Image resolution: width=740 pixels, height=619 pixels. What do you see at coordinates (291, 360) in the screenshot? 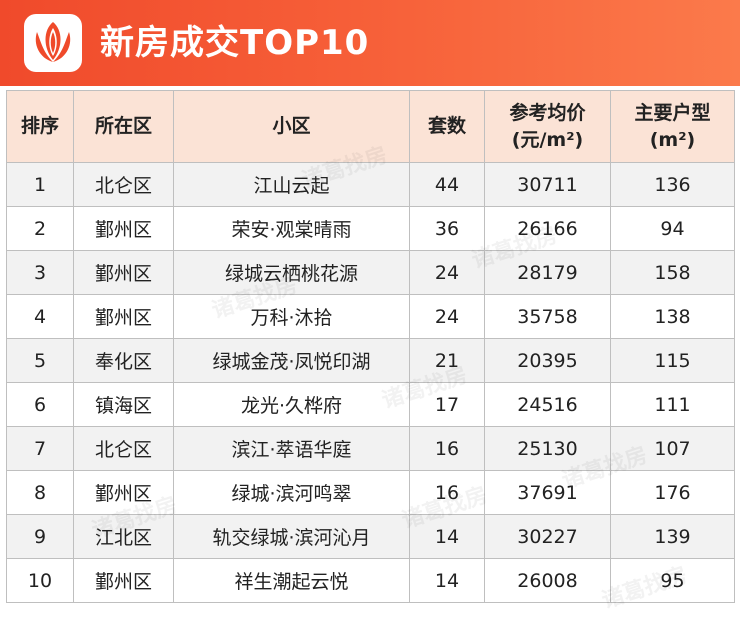
I see `cell-community: 绿城金茂·凤悦印湖` at bounding box center [291, 360].